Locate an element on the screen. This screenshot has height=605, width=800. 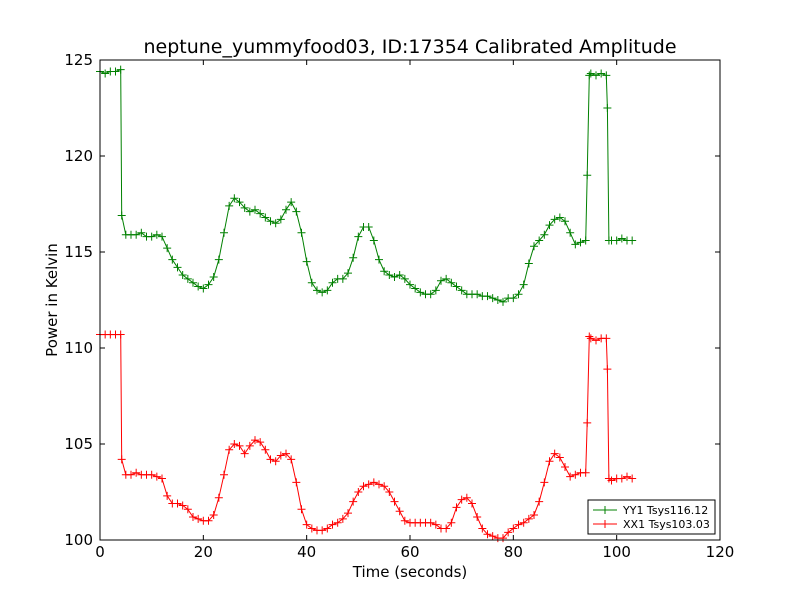
y-tick-label: 100 is located at coordinates (78, 540).